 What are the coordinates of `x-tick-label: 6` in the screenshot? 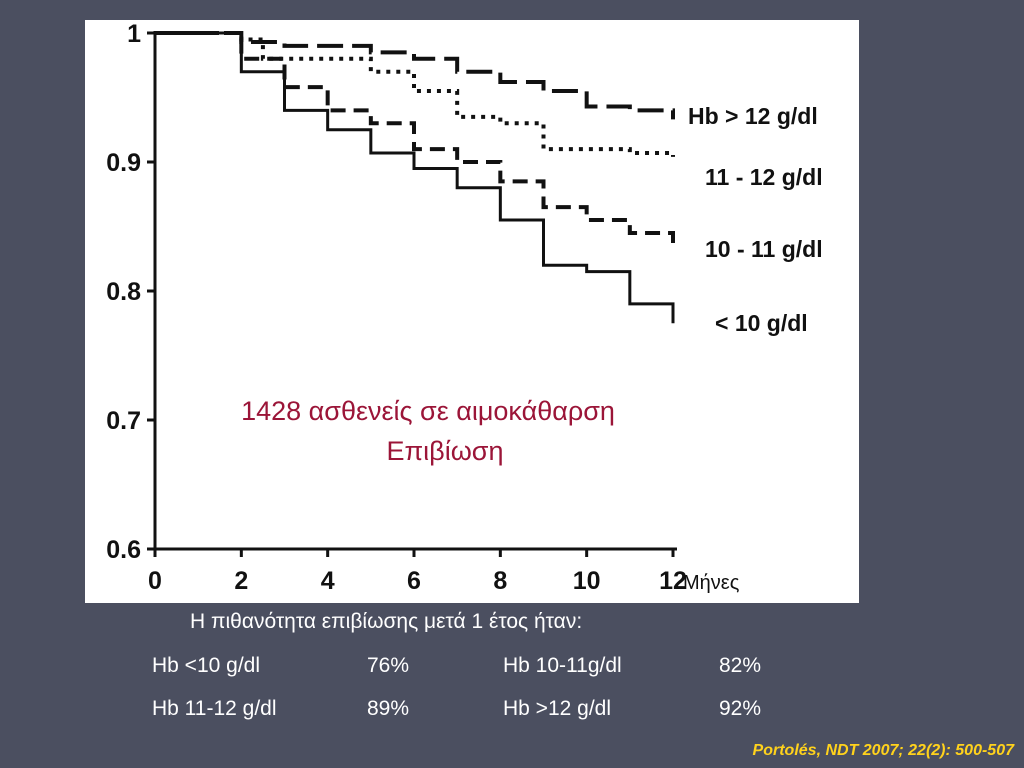 It's located at (414, 581).